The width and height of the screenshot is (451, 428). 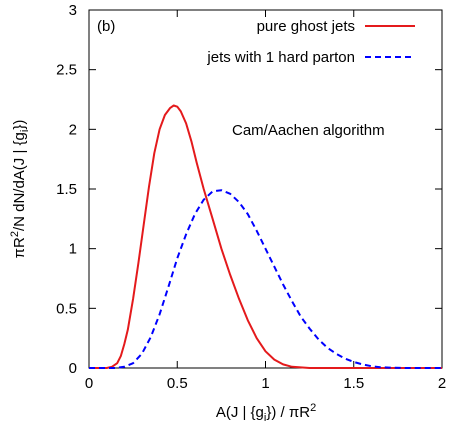 What do you see at coordinates (73, 129) in the screenshot?
I see `y-tick-label: 2` at bounding box center [73, 129].